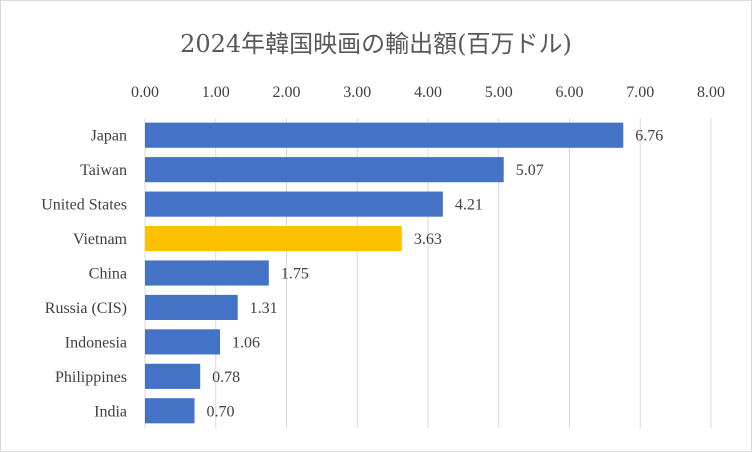 This screenshot has height=452, width=752. Describe the element at coordinates (221, 411) in the screenshot. I see `data-label: 0.70` at that location.